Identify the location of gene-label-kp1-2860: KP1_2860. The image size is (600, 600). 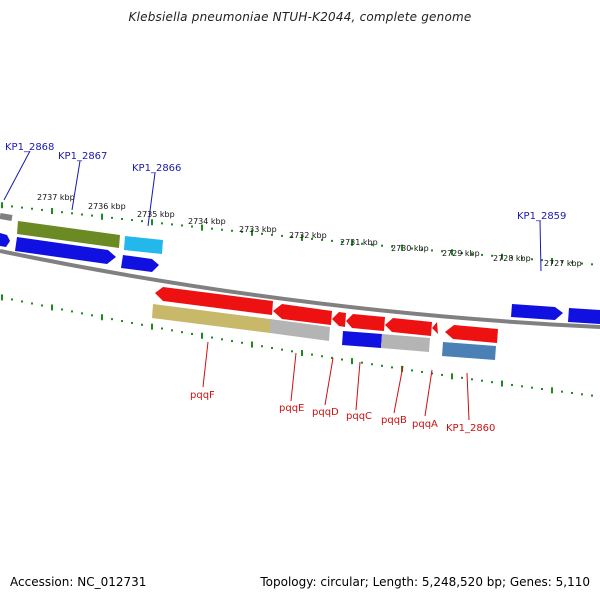
(470, 428).